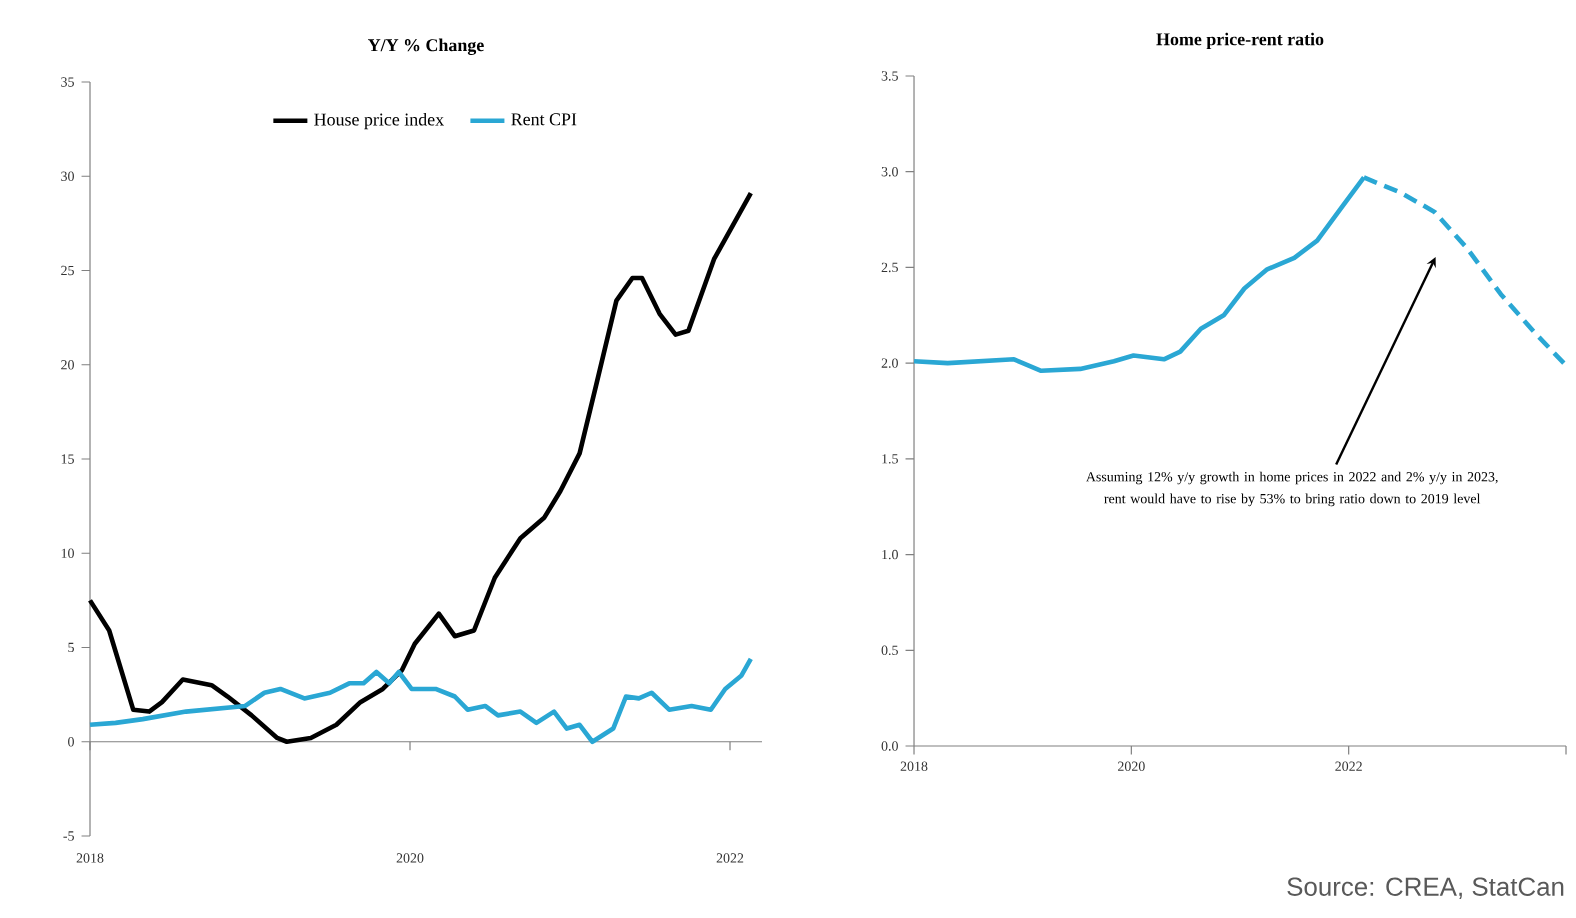  Describe the element at coordinates (426, 47) in the screenshot. I see `chart-title: Y/Y % Change` at that location.